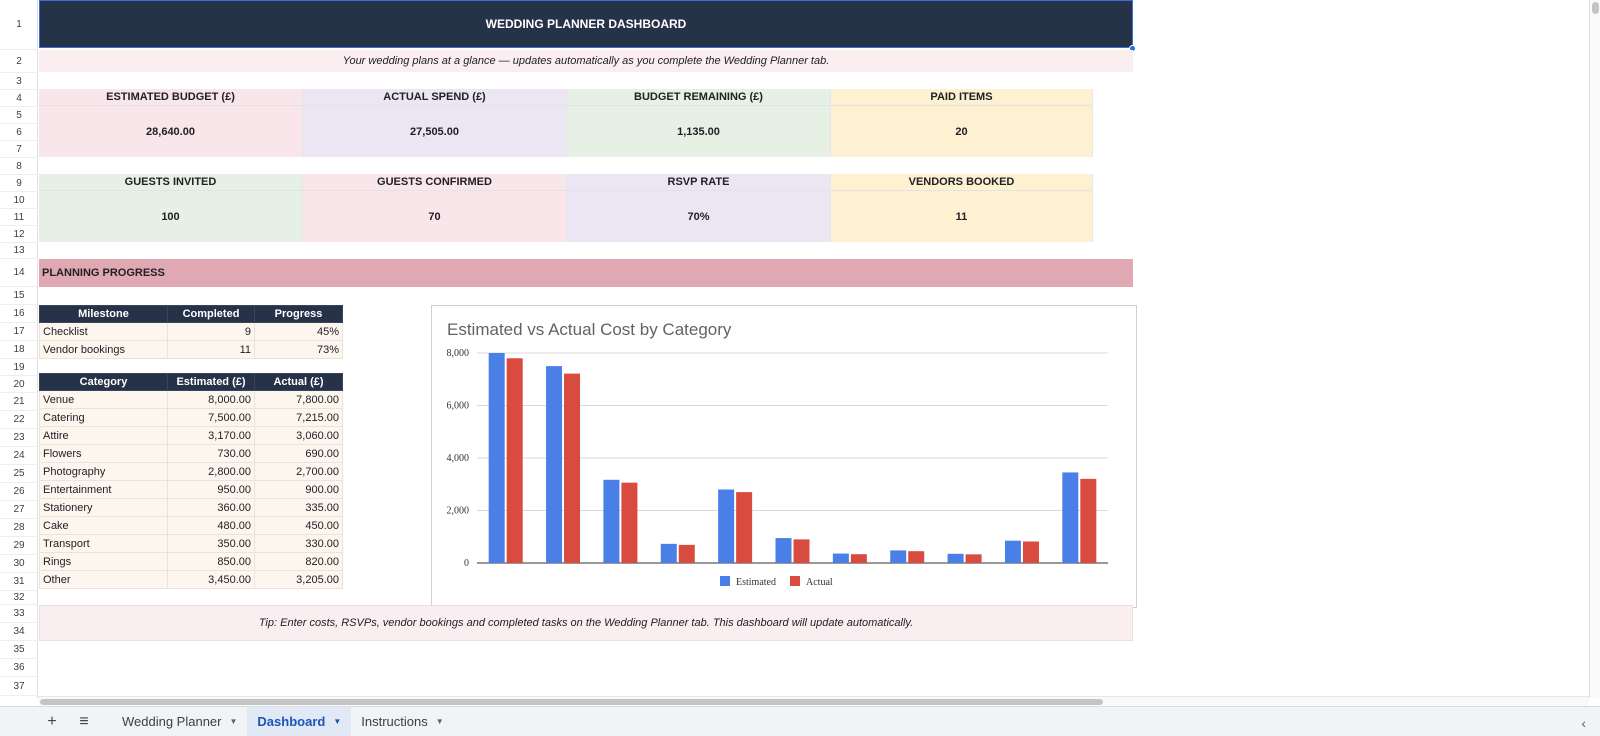  What do you see at coordinates (19, 456) in the screenshot?
I see `row-number: 24` at bounding box center [19, 456].